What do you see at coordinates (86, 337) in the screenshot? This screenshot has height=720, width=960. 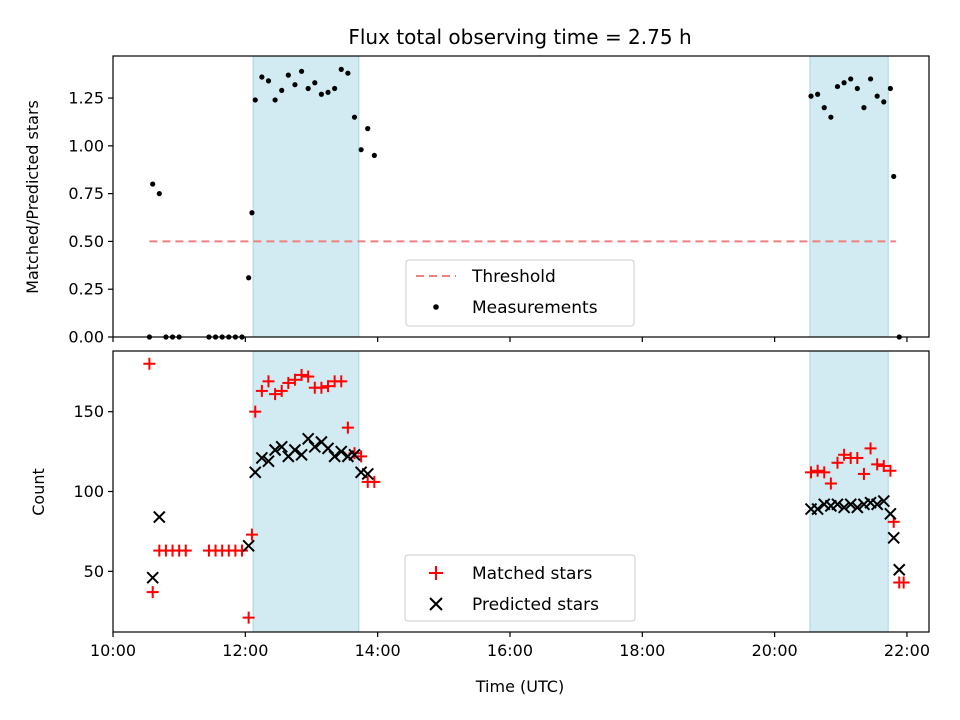 I see `top-ytick-label: 0.00` at bounding box center [86, 337].